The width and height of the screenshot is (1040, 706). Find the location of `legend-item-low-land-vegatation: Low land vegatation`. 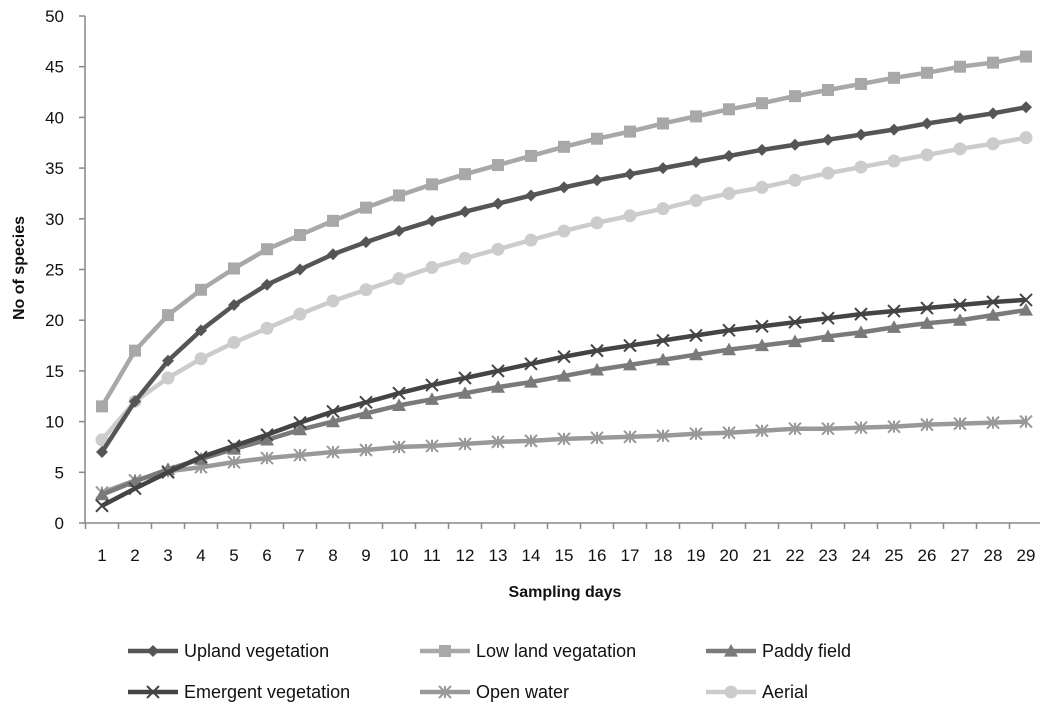

legend-item-low-land-vegatation: Low land vegatation is located at coordinates (528, 651).